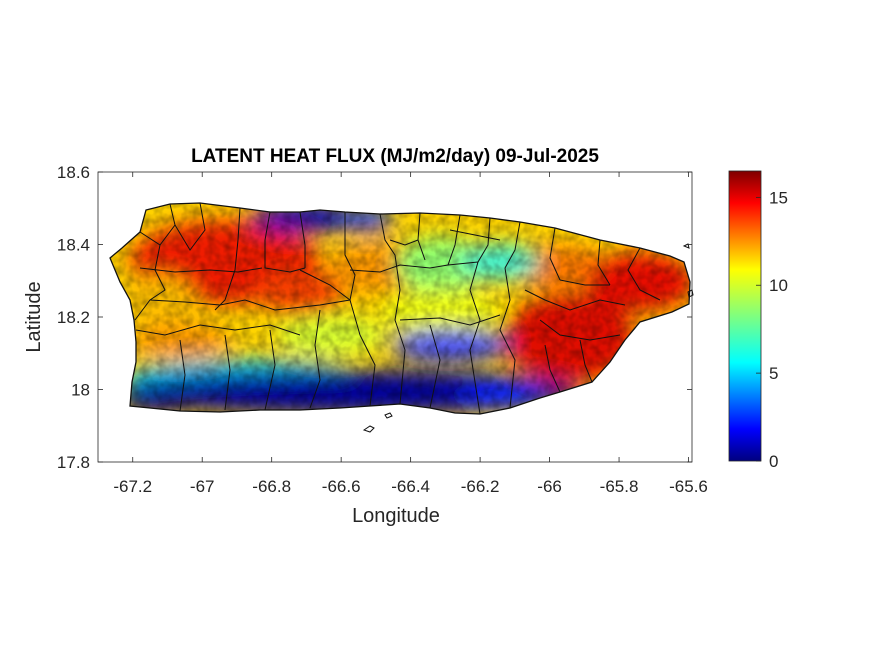  I want to click on x-tick-label: -66, so click(549, 486).